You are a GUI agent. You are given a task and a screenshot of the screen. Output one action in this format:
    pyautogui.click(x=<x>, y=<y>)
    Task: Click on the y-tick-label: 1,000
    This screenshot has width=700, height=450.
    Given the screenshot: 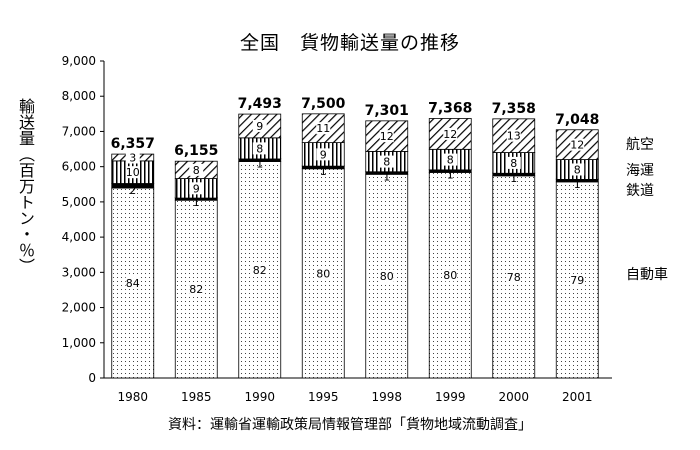 What is the action you would take?
    pyautogui.click(x=79, y=343)
    